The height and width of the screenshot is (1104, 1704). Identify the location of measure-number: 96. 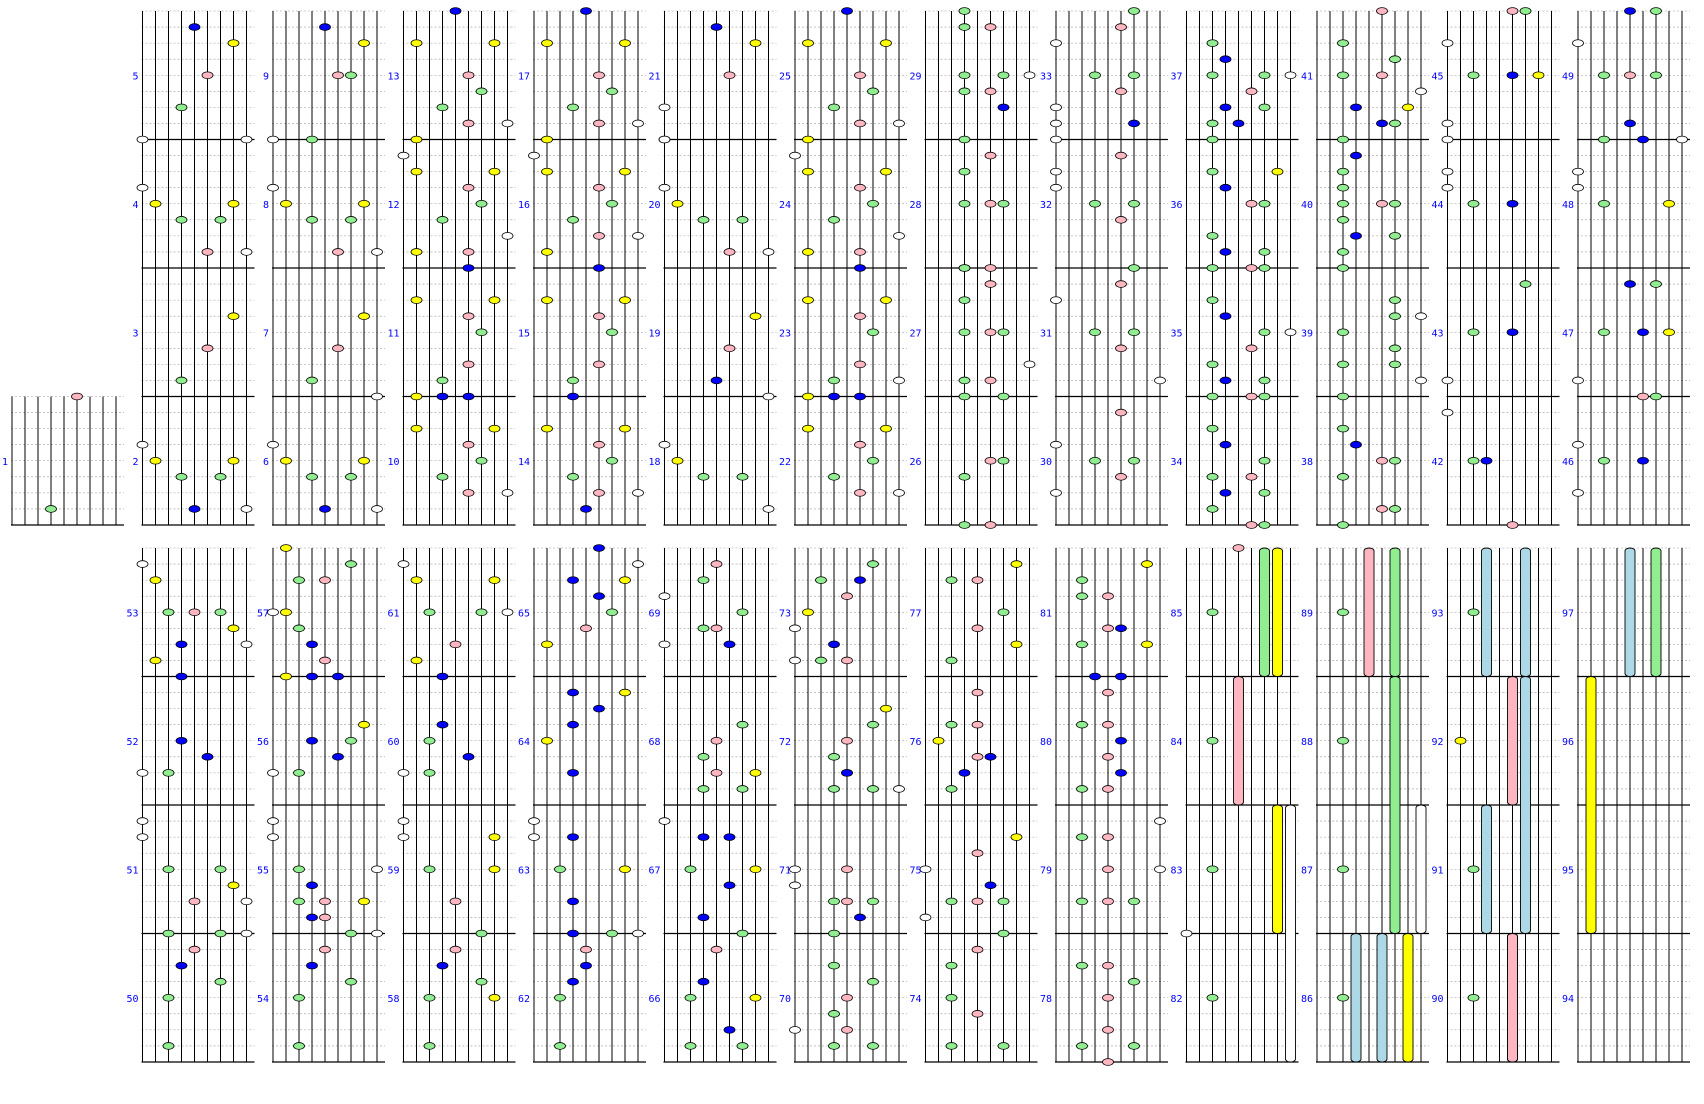
(1568, 742).